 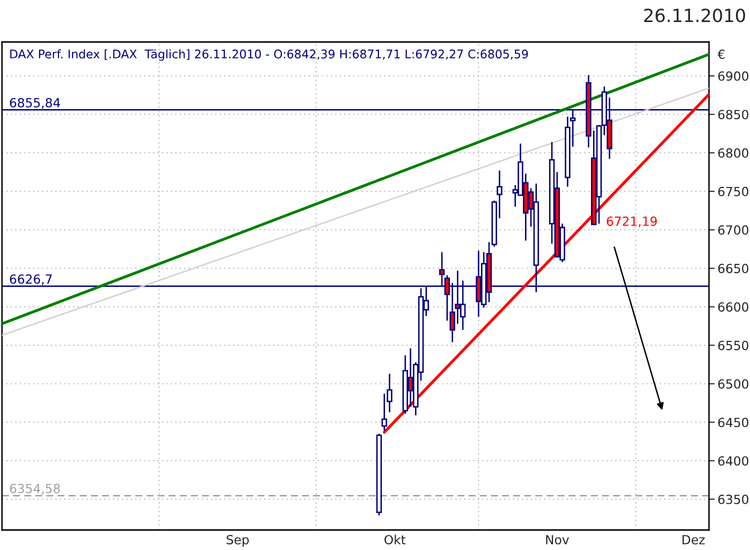 What do you see at coordinates (733, 461) in the screenshot?
I see `y-tick-label: 6400` at bounding box center [733, 461].